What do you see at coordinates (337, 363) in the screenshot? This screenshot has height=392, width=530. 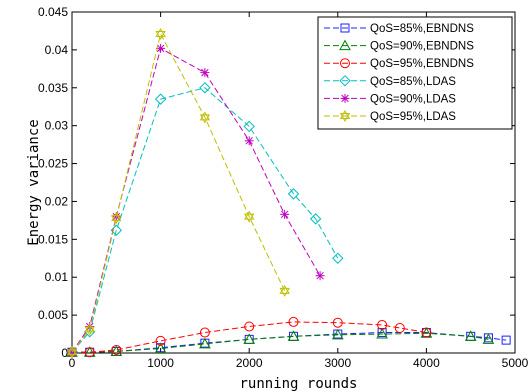 I see `x-tick-label: 3000` at bounding box center [337, 363].